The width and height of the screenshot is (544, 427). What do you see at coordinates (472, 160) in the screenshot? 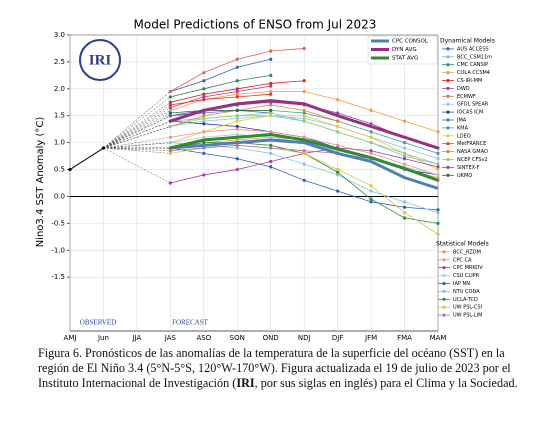
I see `legend-label: NCEP CFSv2` at bounding box center [472, 160].